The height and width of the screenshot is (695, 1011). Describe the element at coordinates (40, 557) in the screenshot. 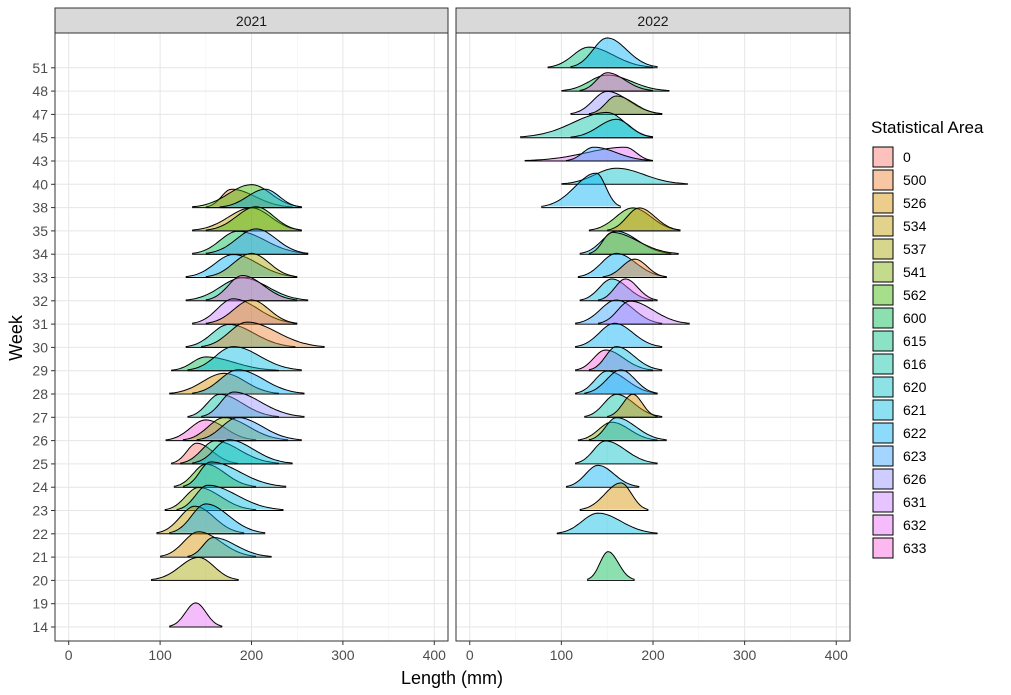

I see `y-tick-label: 21` at that location.